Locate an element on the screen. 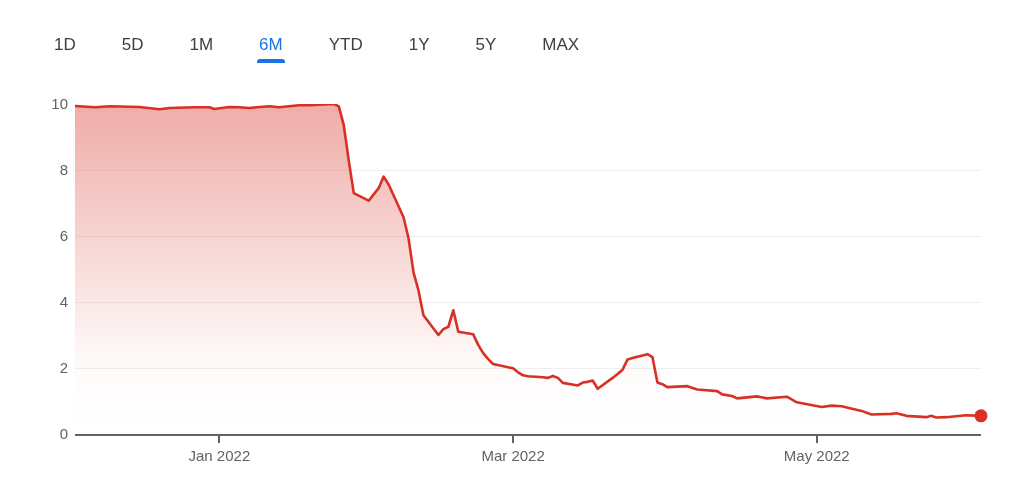 The width and height of the screenshot is (1024, 498). range-button: 5D is located at coordinates (132, 45).